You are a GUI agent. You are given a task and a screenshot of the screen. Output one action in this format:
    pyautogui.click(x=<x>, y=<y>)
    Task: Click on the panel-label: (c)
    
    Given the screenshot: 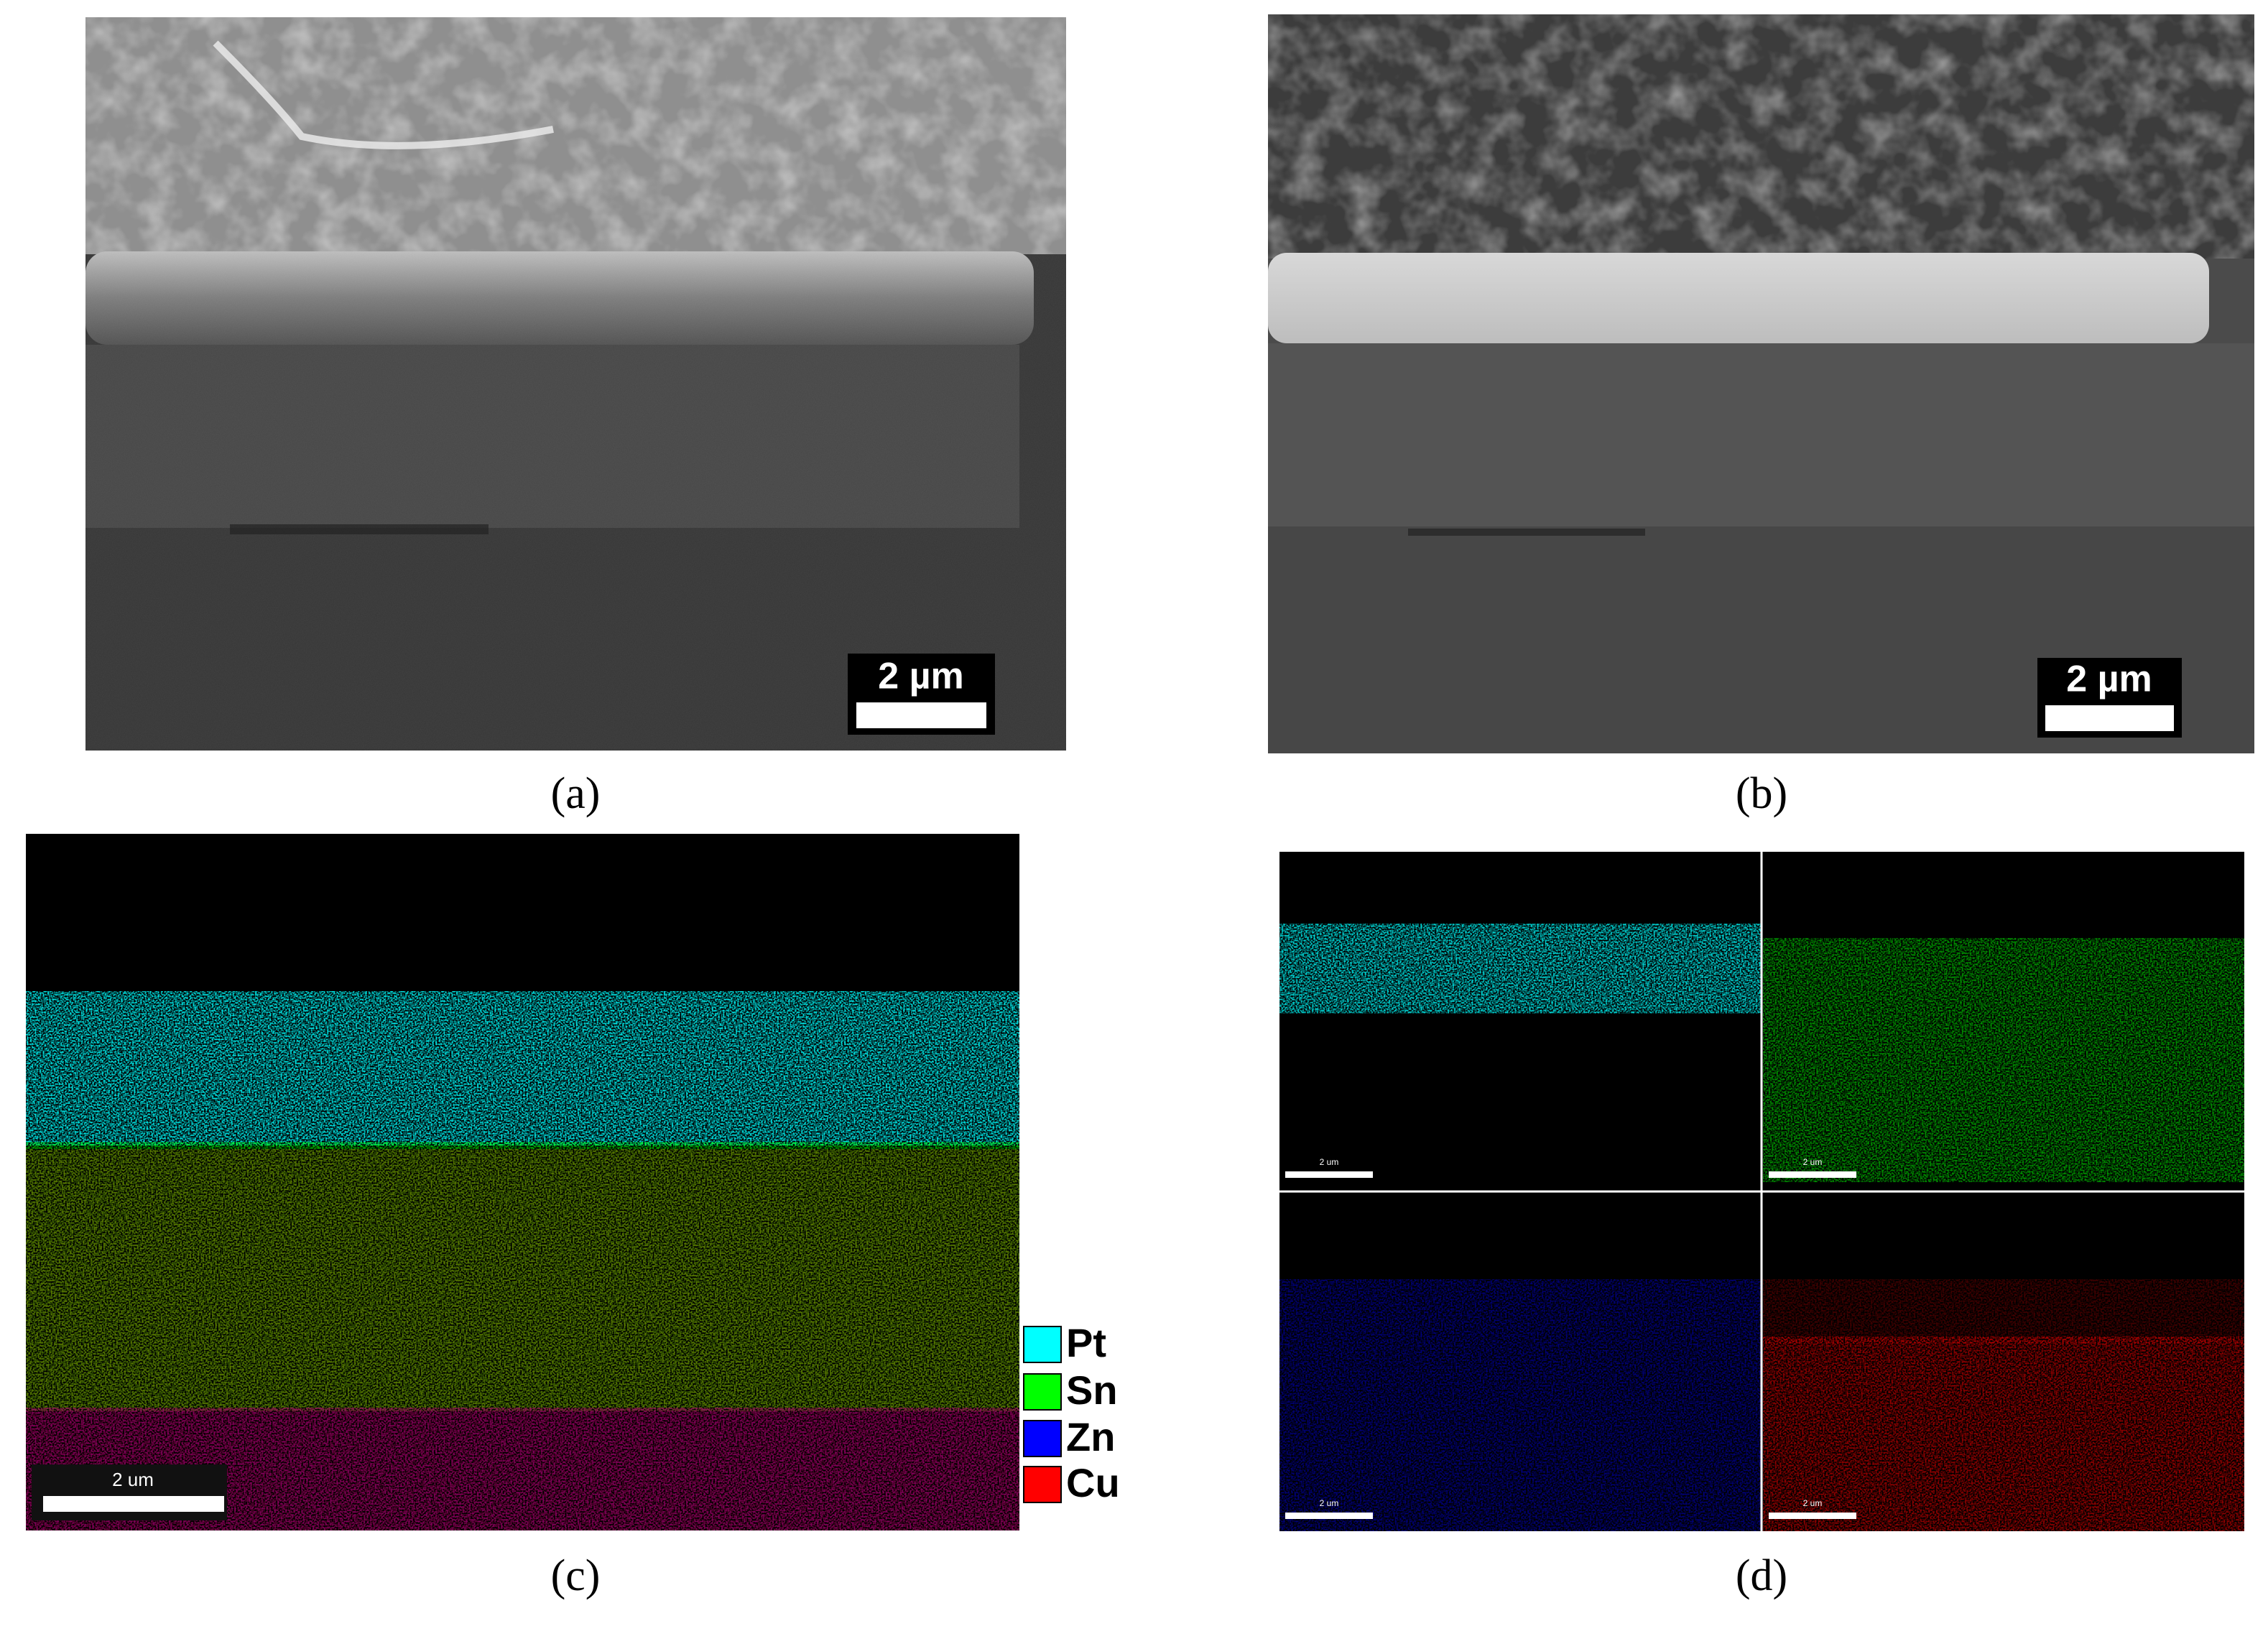 What is the action you would take?
    pyautogui.click(x=576, y=1575)
    